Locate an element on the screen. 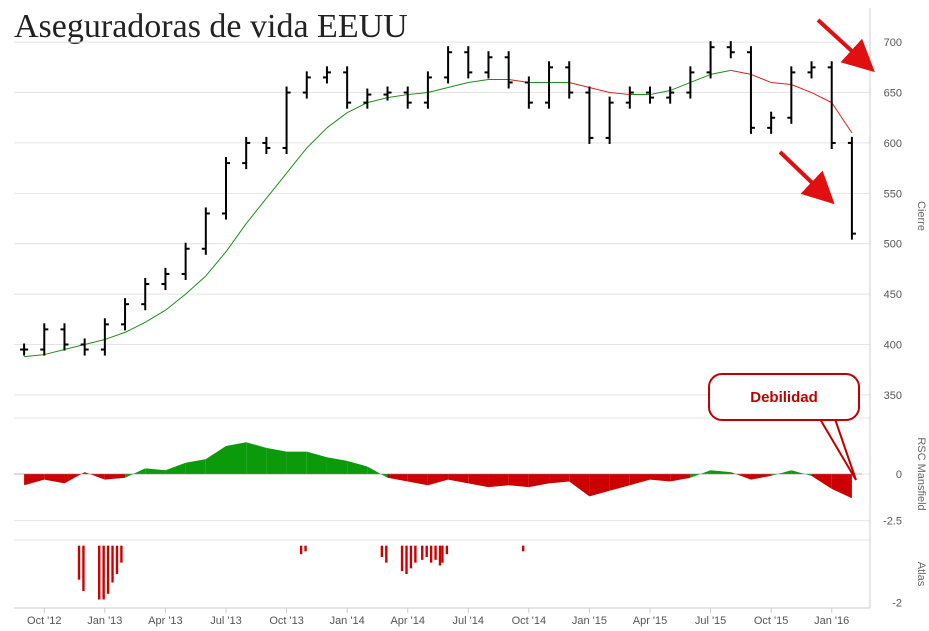 This screenshot has height=631, width=929. x-tick-label: Jan '14 is located at coordinates (347, 621).